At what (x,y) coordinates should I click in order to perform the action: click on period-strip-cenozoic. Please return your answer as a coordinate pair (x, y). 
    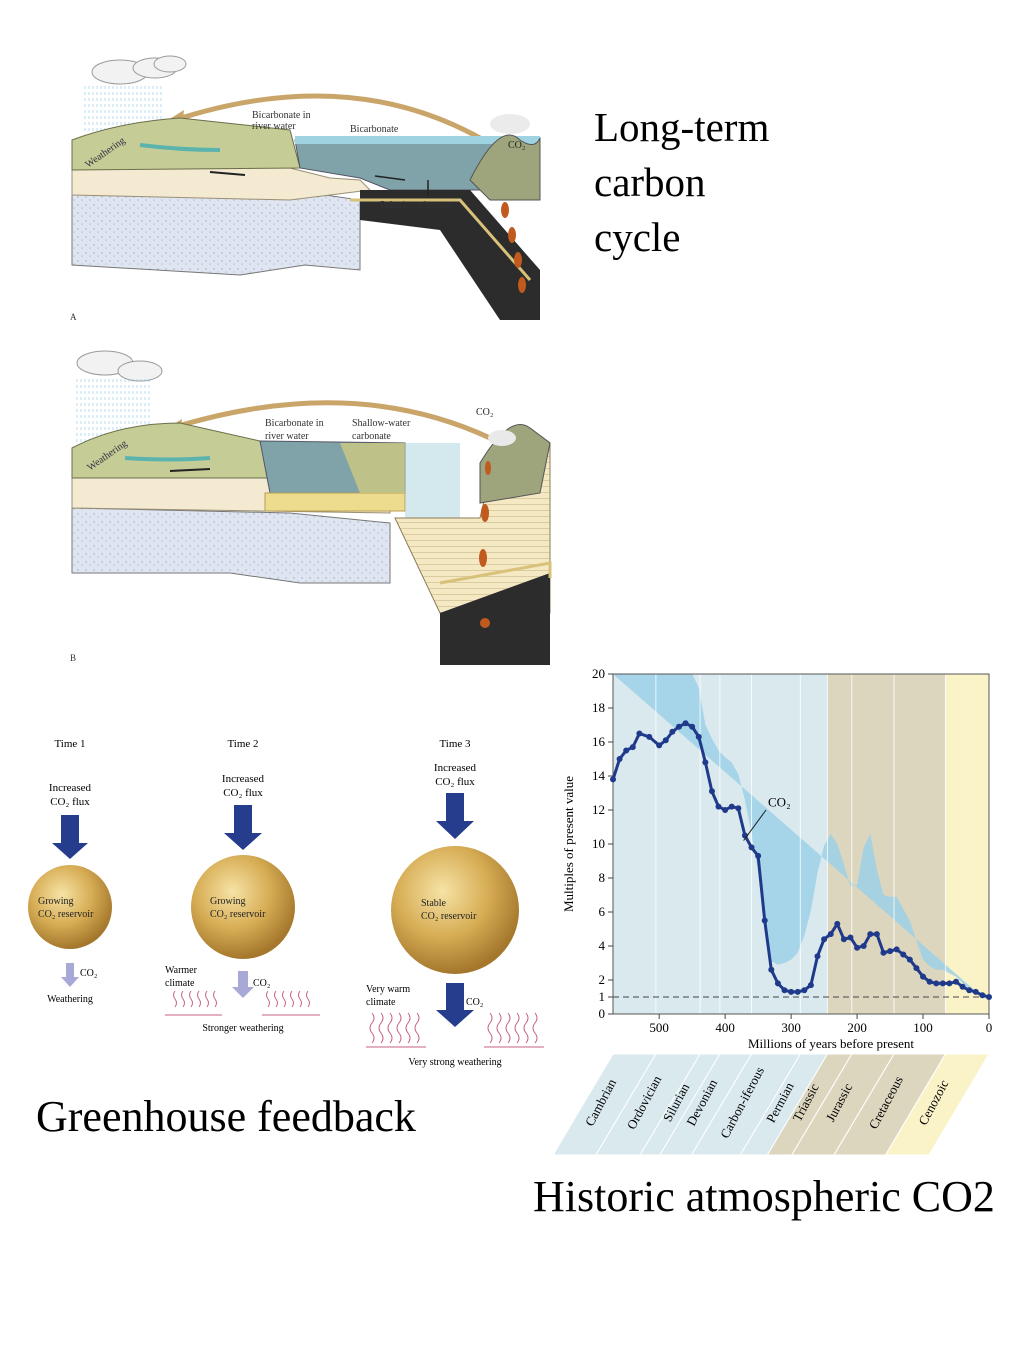
    Looking at the image, I should click on (937, 1104).